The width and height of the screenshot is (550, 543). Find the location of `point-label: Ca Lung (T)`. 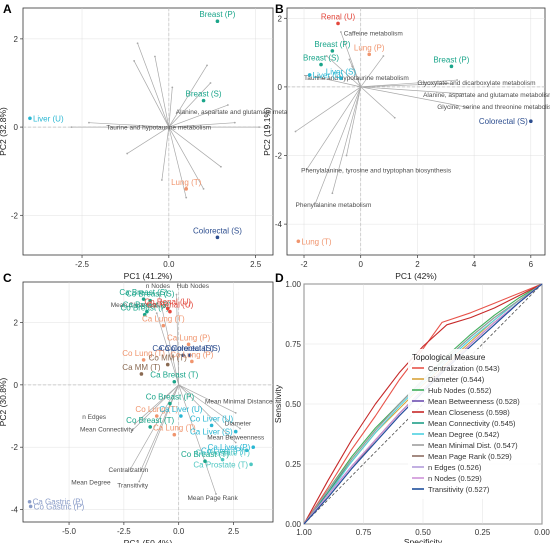

point-label: Ca Lung (T) is located at coordinates (163, 319).